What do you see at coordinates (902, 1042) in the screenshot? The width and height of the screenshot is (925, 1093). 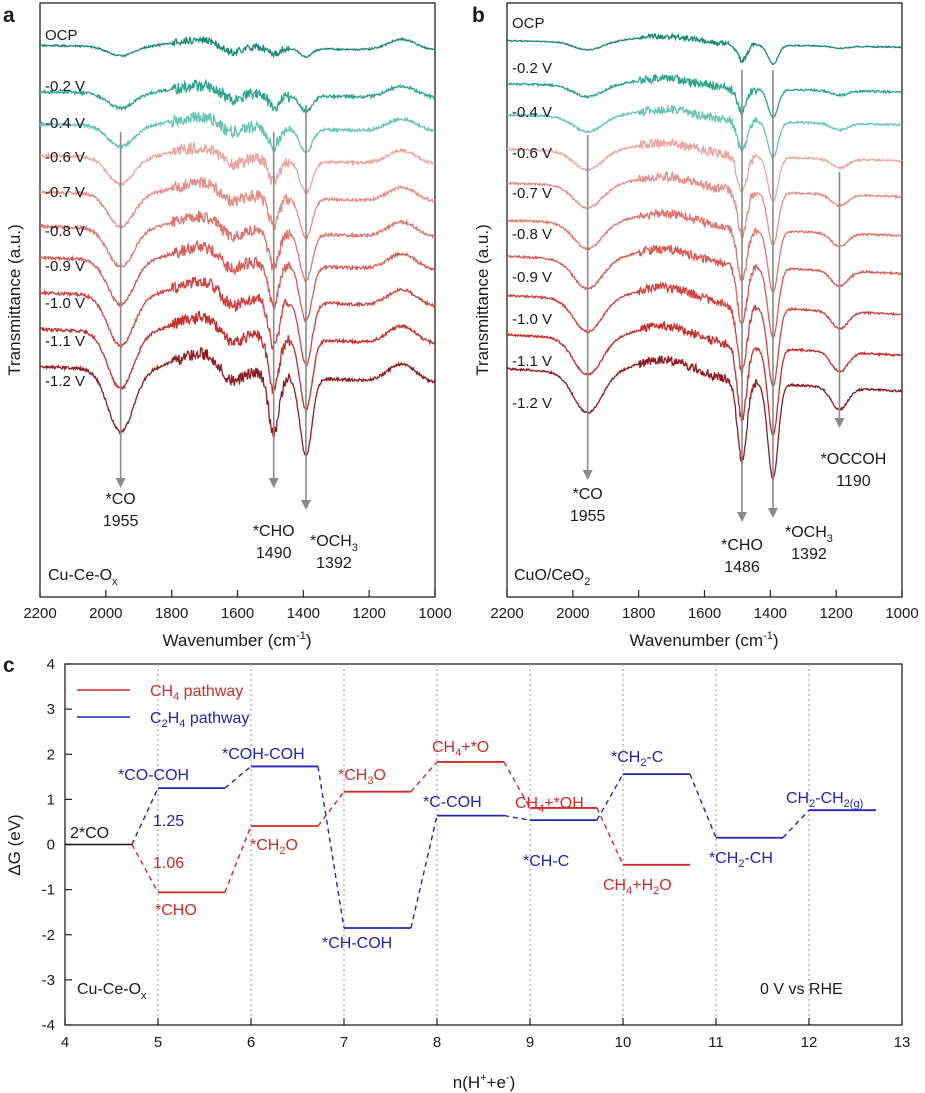 I see `x-tick-label-13: 13` at bounding box center [902, 1042].